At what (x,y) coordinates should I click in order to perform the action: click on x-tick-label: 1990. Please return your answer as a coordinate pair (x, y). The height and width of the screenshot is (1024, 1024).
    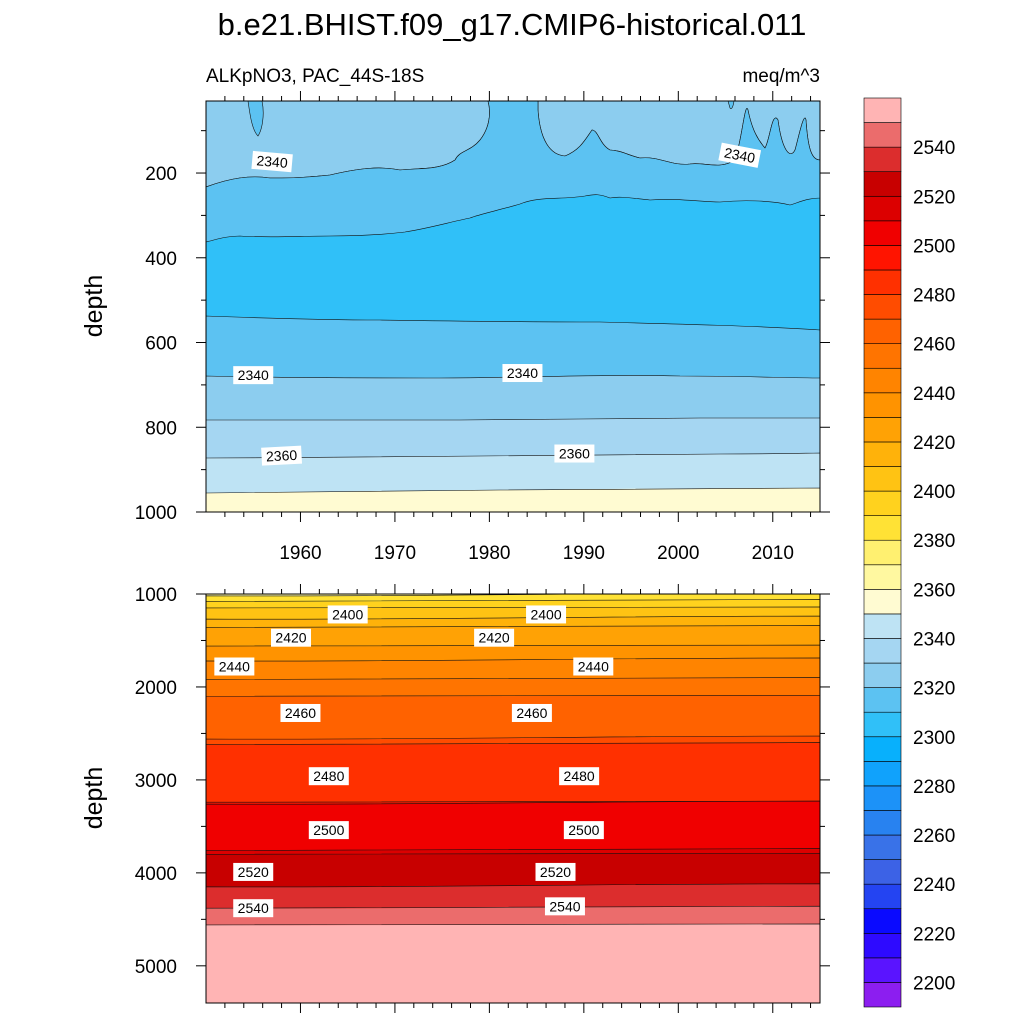
    Looking at the image, I should click on (584, 553).